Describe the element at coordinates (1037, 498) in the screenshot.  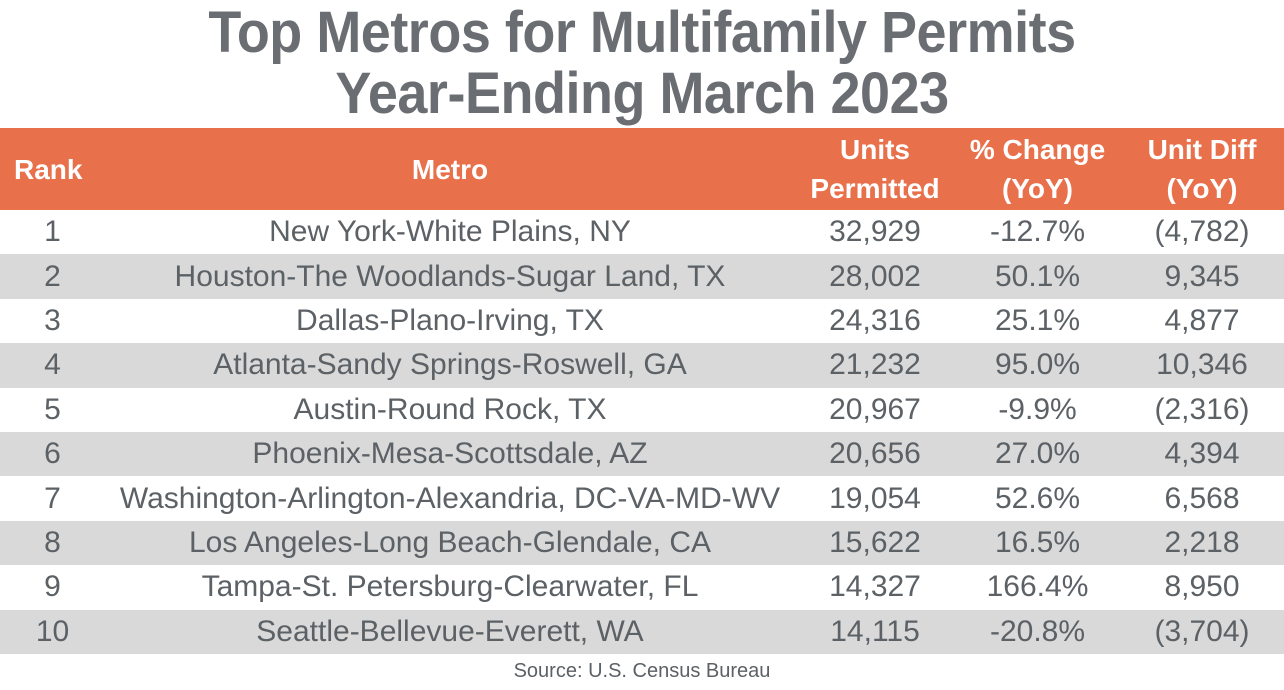
I see `cell-pct-change: 52.6%` at that location.